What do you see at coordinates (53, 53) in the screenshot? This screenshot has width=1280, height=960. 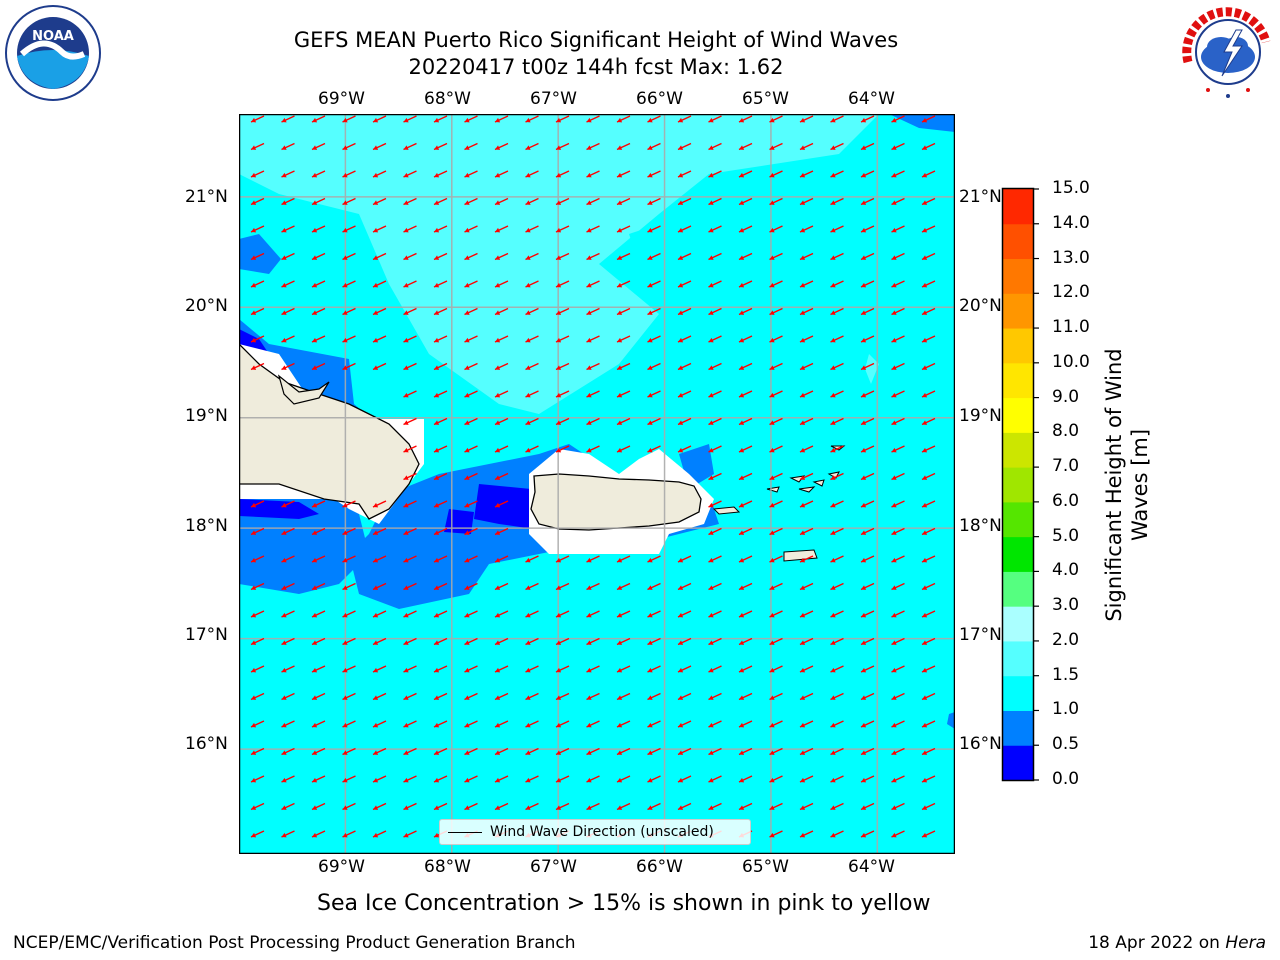 I see `noaa-logo: NOAA` at bounding box center [53, 53].